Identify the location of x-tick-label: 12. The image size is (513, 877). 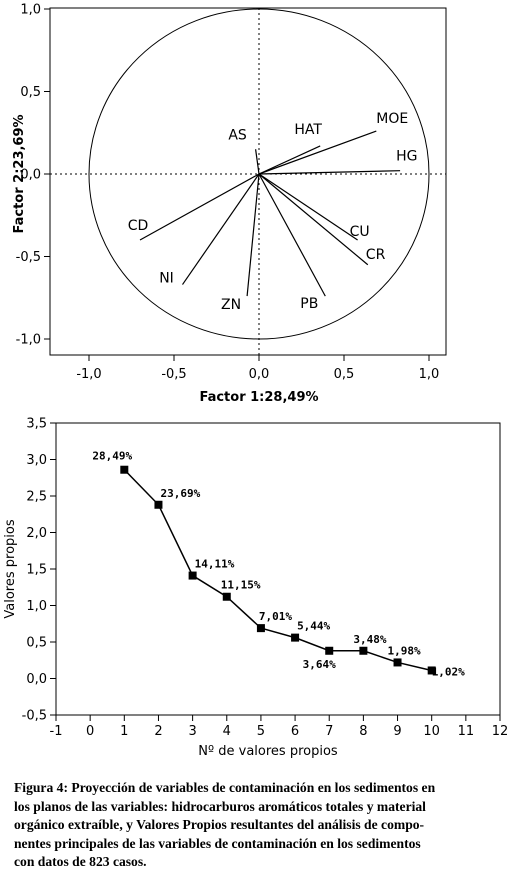
(500, 731).